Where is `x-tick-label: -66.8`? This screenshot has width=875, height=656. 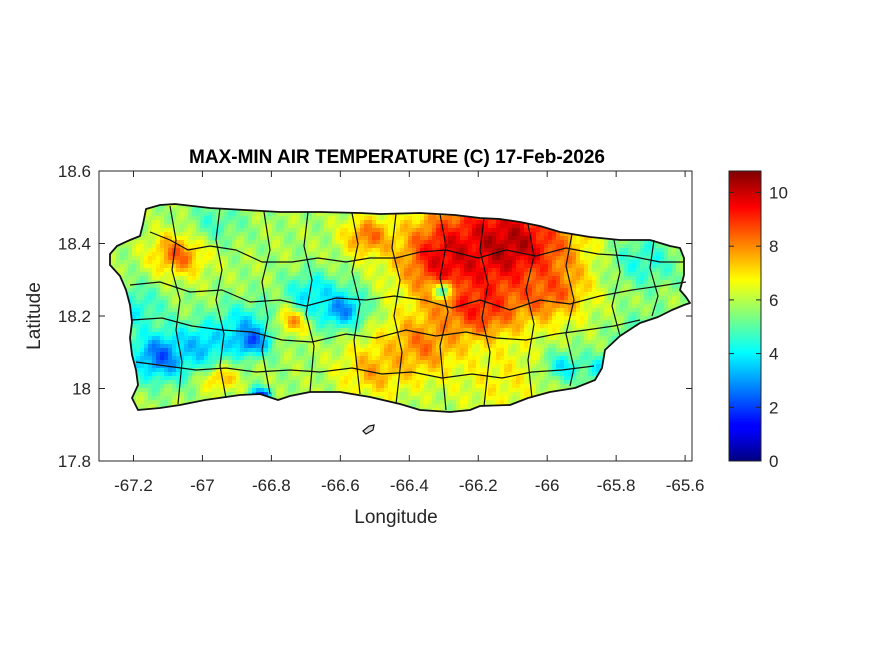
x-tick-label: -66.8 is located at coordinates (271, 485).